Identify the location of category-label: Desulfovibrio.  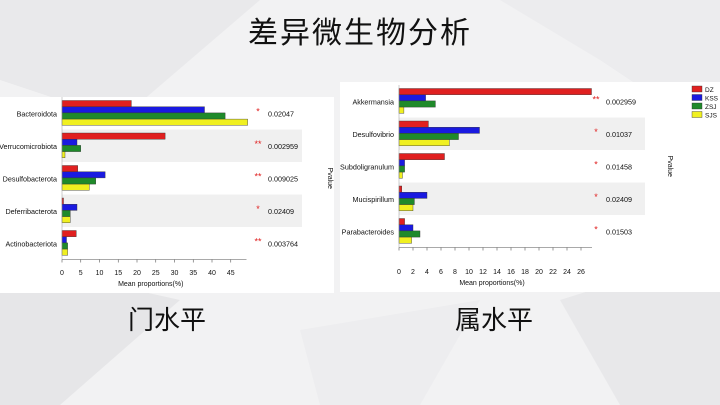
(373, 134).